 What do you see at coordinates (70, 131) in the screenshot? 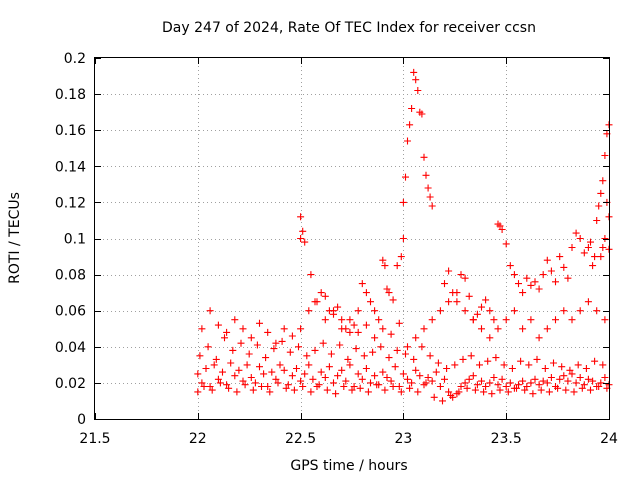
I see `y-tick-label: 0.16` at bounding box center [70, 131].